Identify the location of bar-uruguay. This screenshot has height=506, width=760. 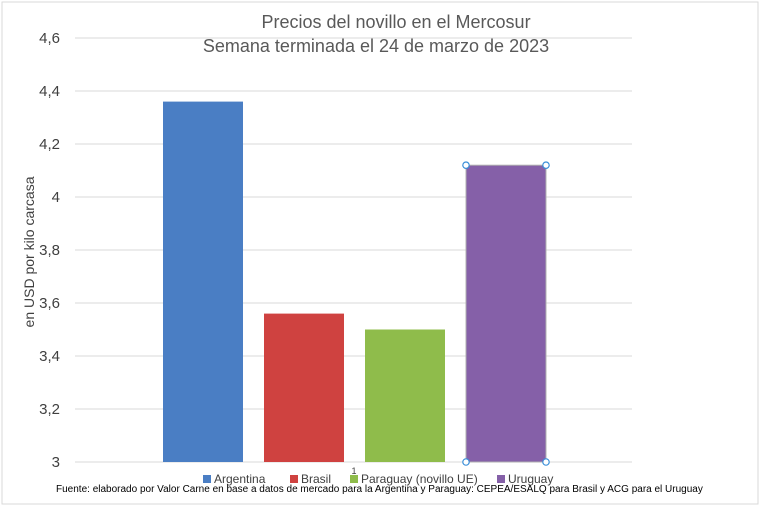
(506, 313).